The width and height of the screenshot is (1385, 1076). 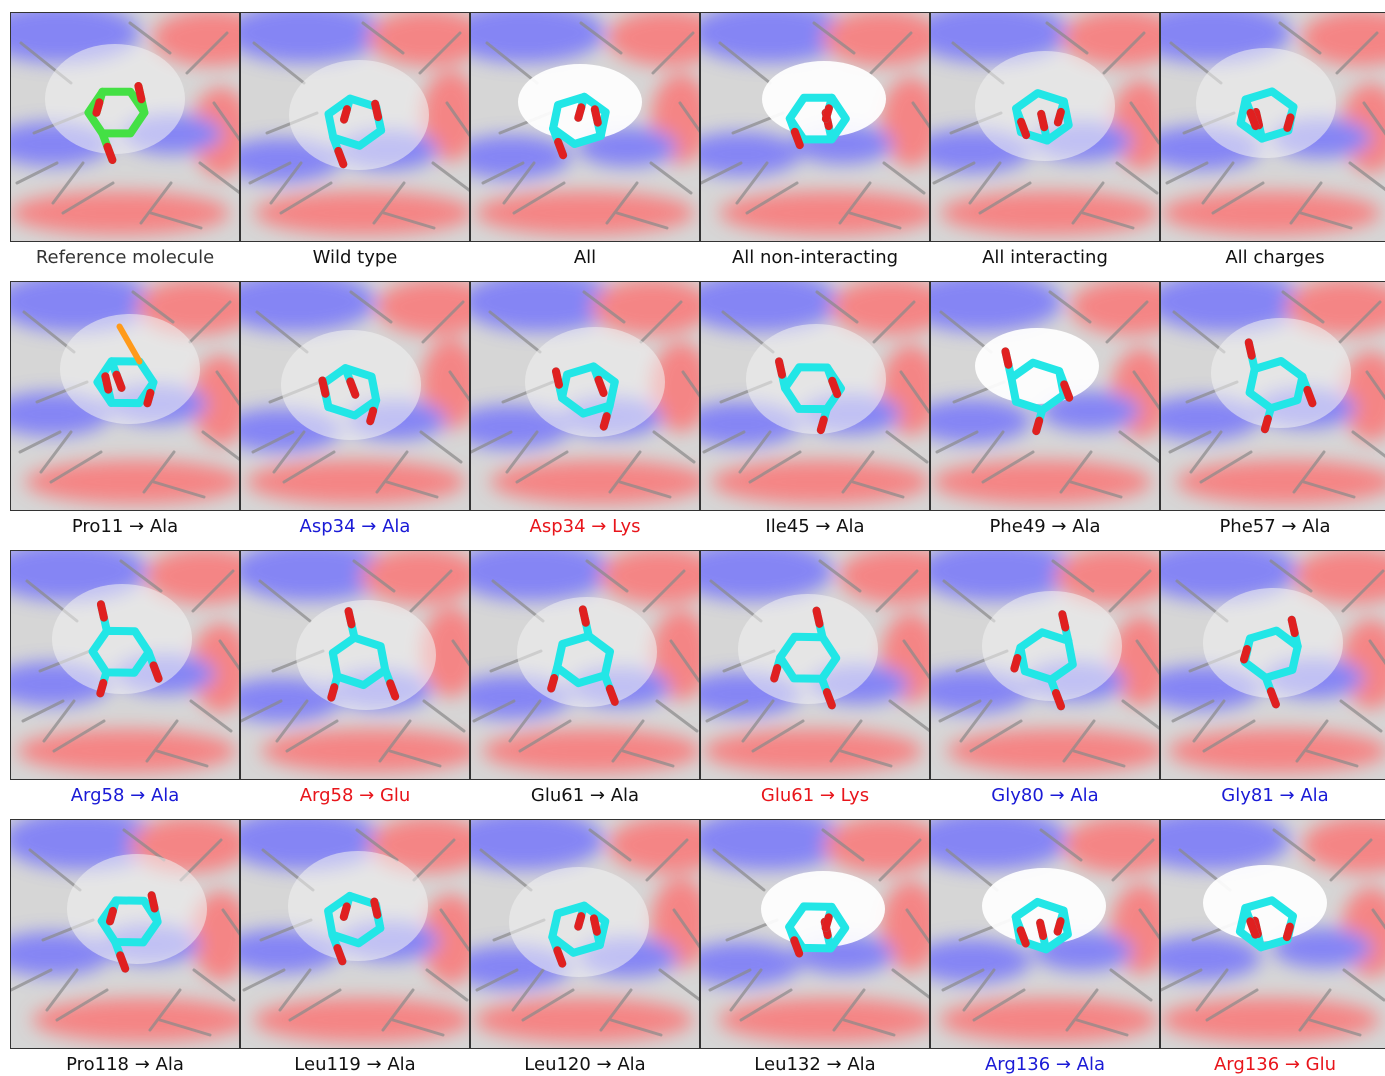 I want to click on panel-caption: All interacting, so click(x=1045, y=257).